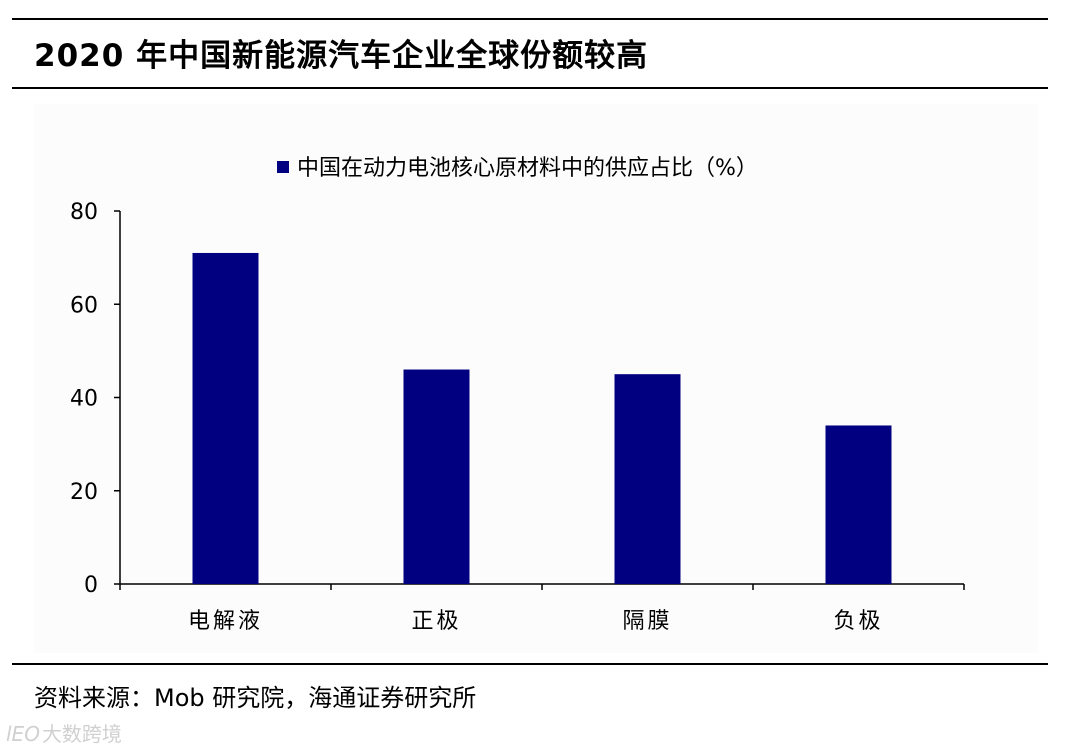 The height and width of the screenshot is (750, 1065). I want to click on y-tick-label: 60, so click(84, 305).